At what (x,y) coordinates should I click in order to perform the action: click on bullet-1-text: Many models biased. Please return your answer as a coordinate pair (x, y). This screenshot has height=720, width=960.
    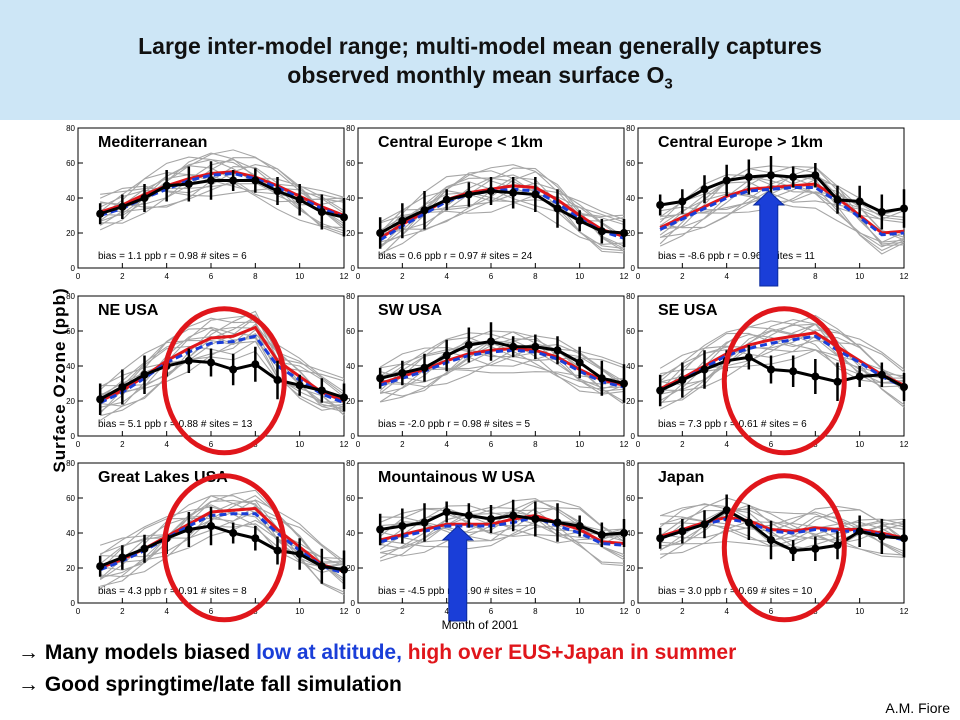
    Looking at the image, I should click on (148, 652).